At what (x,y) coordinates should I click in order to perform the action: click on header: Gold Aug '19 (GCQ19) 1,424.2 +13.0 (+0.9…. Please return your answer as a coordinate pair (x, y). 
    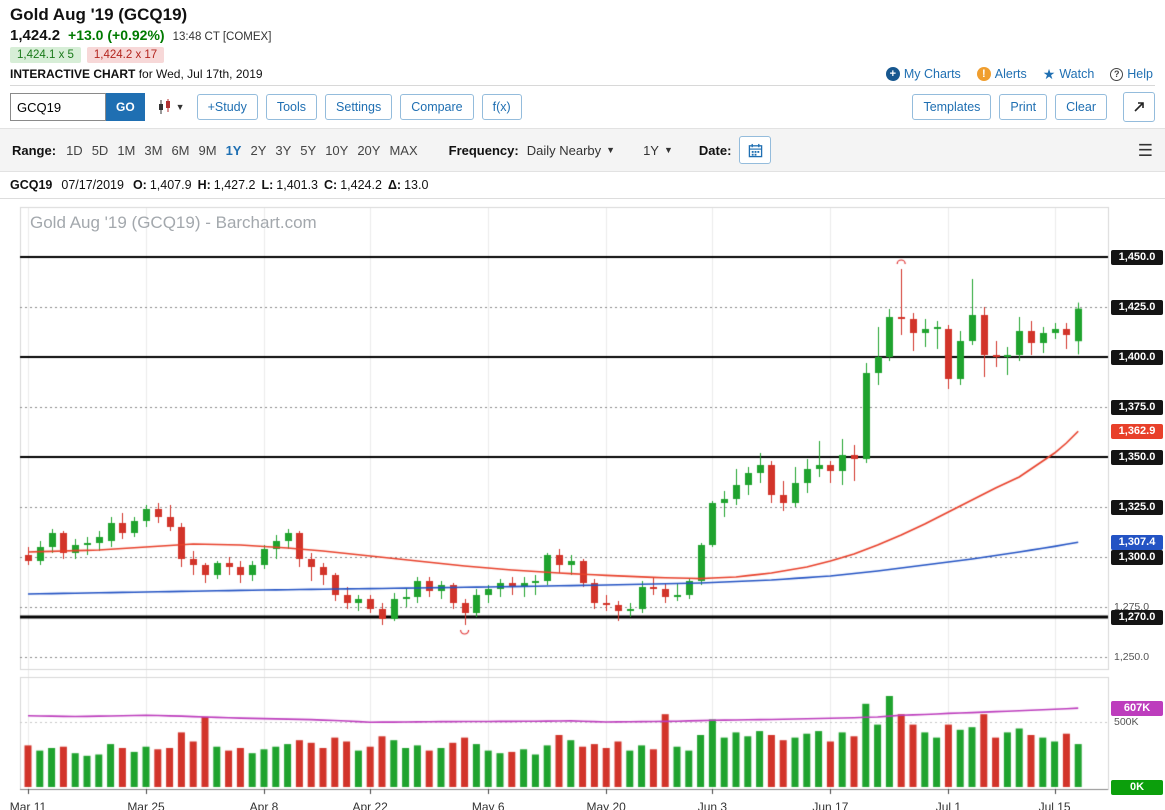
    Looking at the image, I should click on (582, 43).